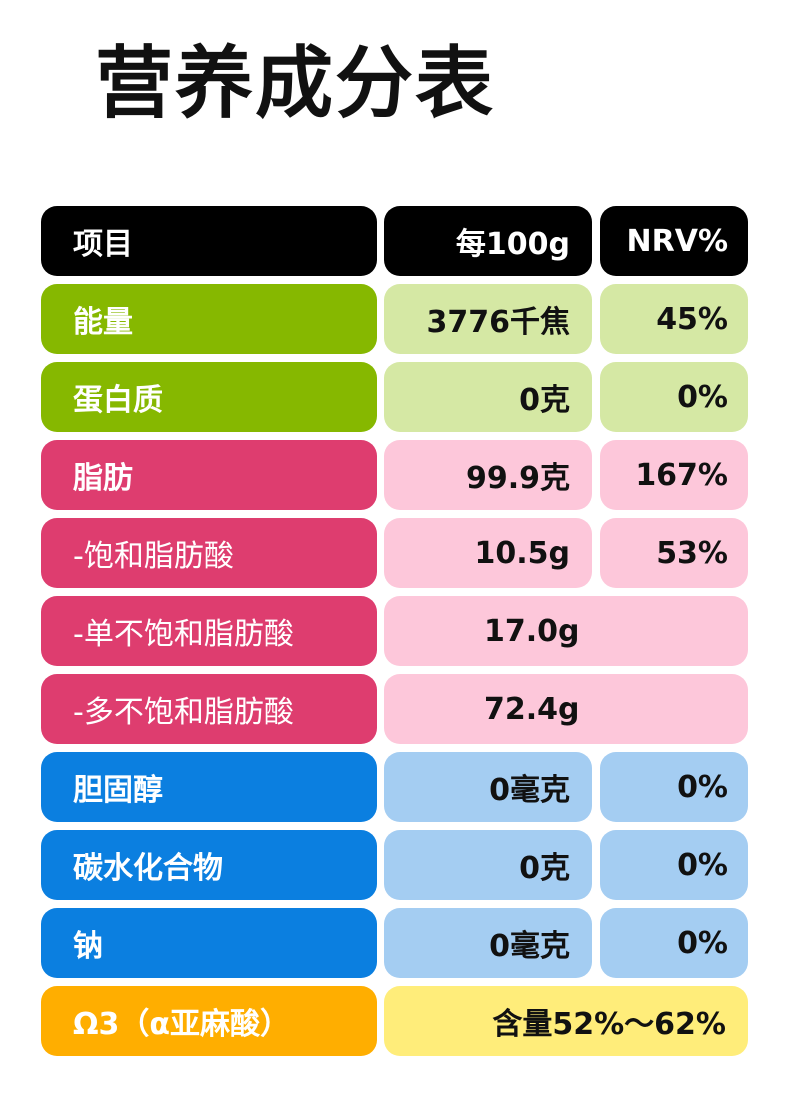 Image resolution: width=790 pixels, height=1100 pixels. I want to click on header-nrv: NRV%, so click(674, 241).